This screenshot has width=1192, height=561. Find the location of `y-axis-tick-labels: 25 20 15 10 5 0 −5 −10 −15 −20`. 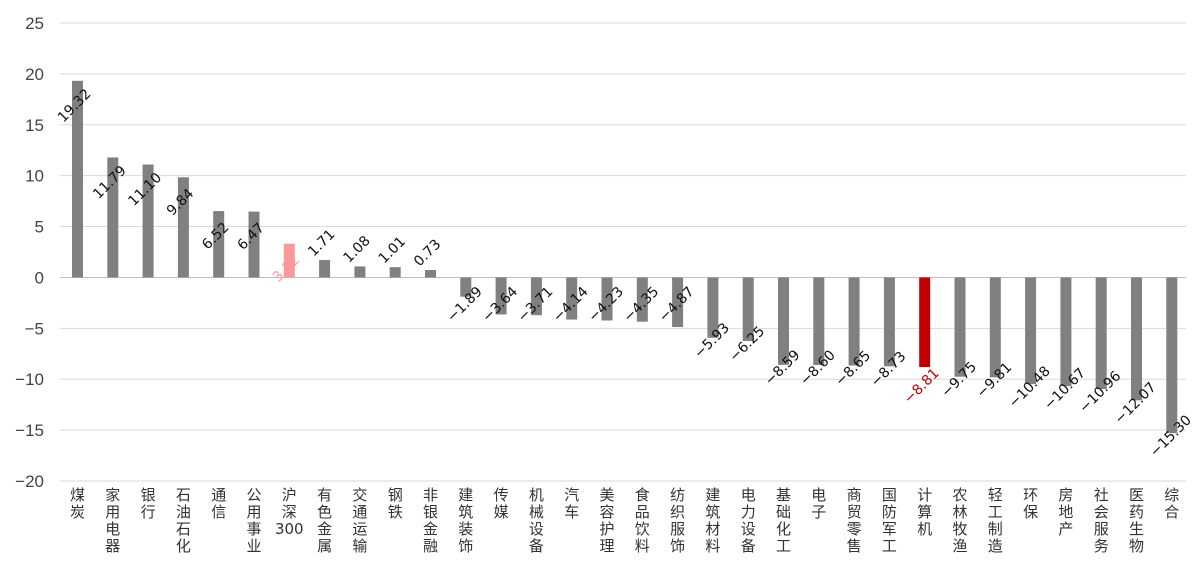

y-axis-tick-labels: 25 20 15 10 5 0 −5 −10 −15 −20 is located at coordinates (29, 252).